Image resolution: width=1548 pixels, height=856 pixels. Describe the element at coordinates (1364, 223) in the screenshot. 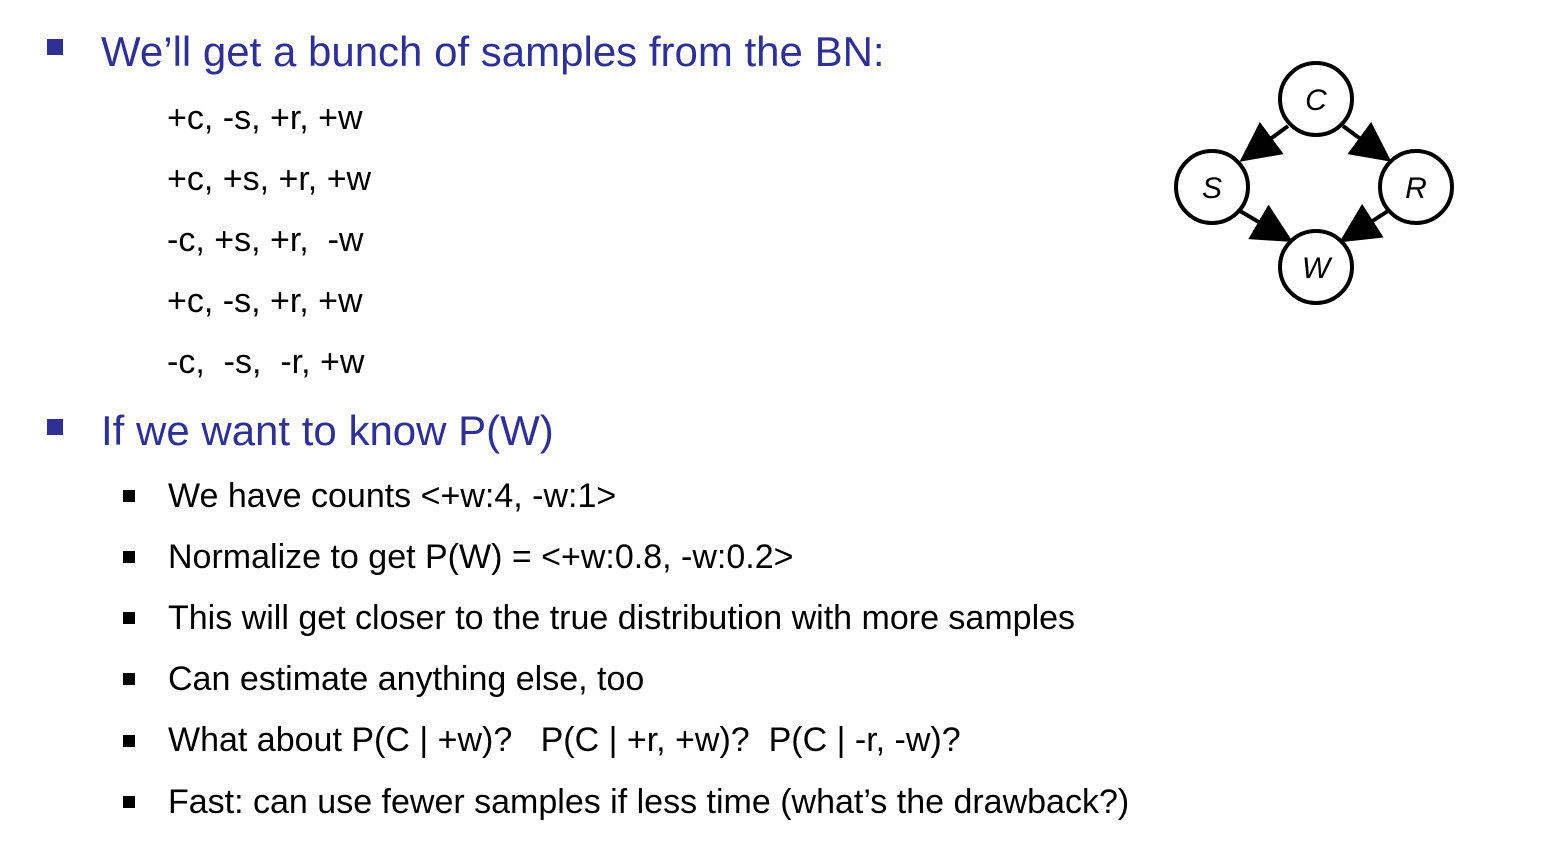

I see `edge-r-w` at that location.